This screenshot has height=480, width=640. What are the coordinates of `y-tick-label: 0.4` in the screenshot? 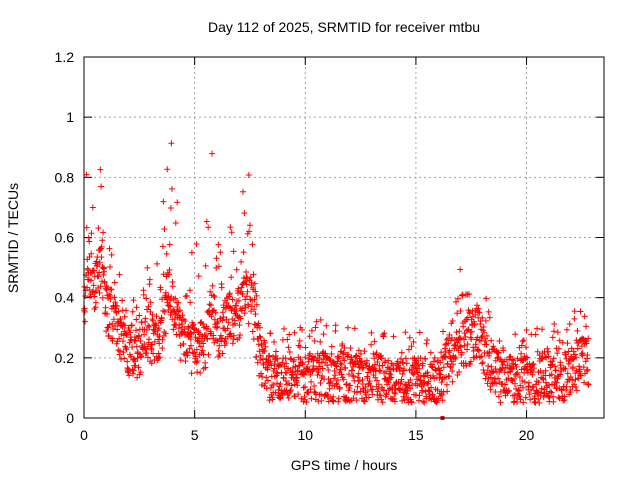 It's located at (65, 298).